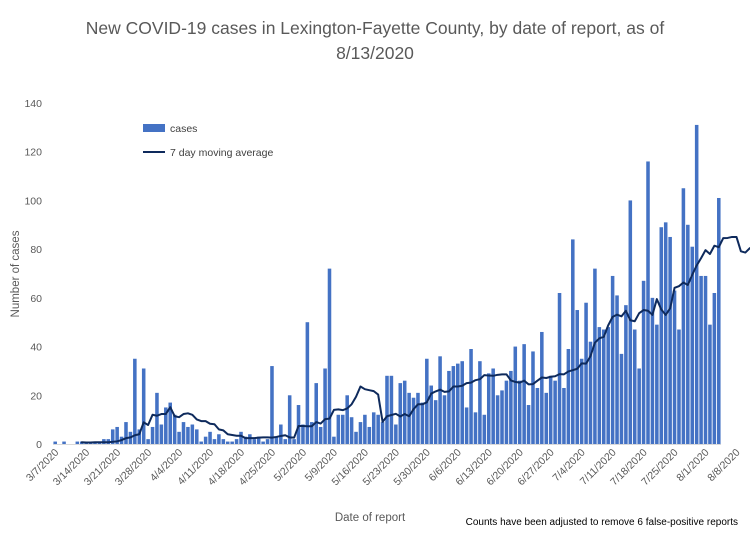  What do you see at coordinates (39, 445) in the screenshot?
I see `y-tick-label: 0` at bounding box center [39, 445].